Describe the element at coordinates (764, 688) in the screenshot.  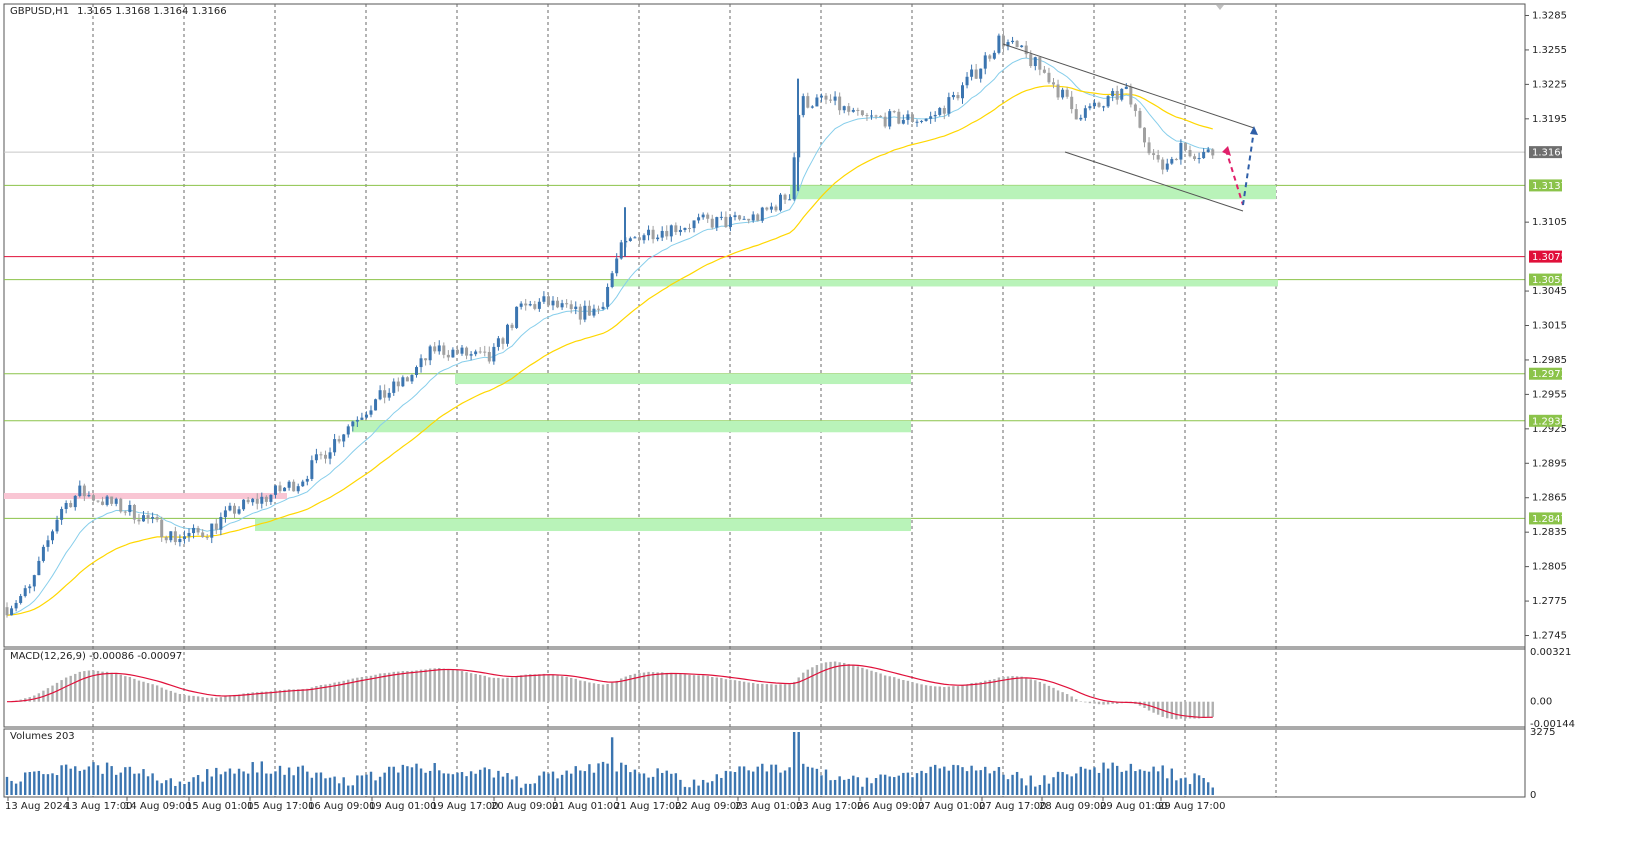
I see `macd-panel` at that location.